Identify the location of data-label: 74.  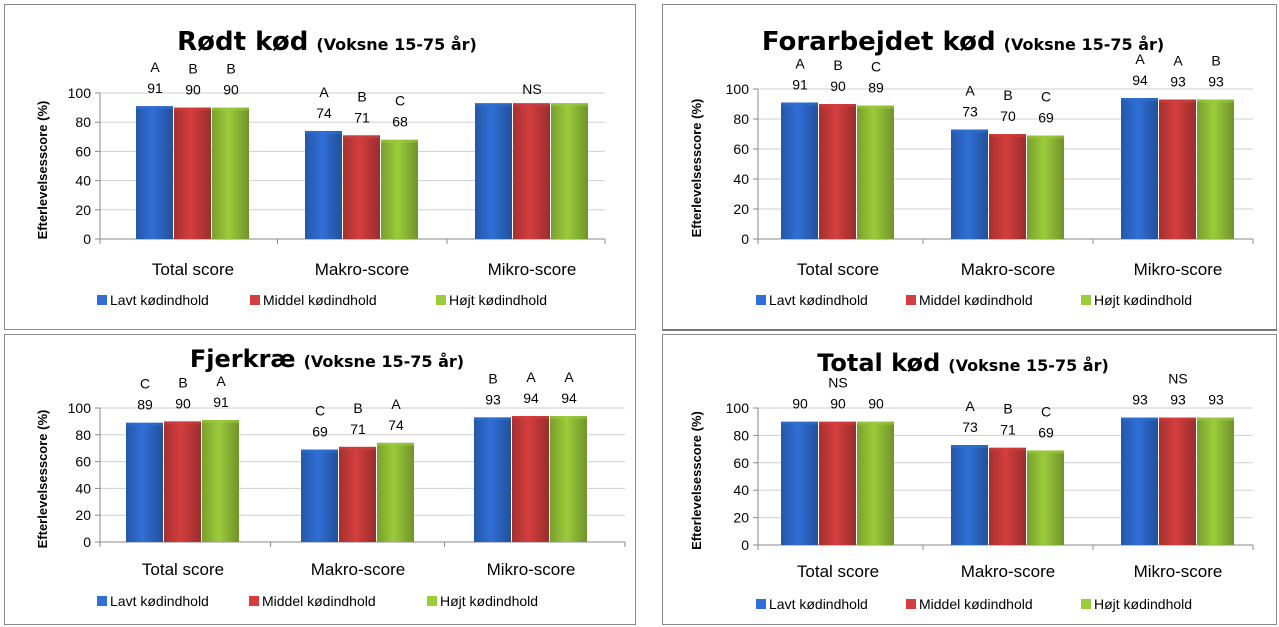
(396, 425).